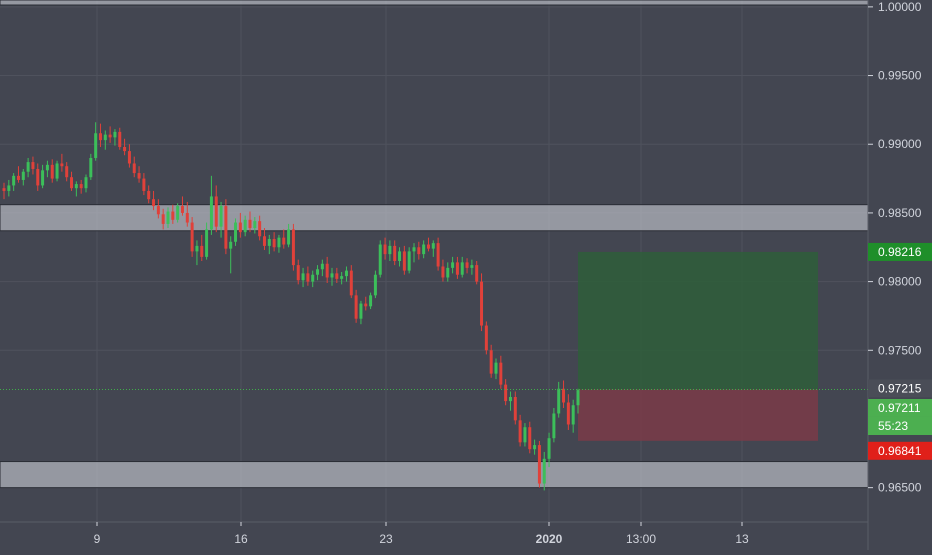 The width and height of the screenshot is (932, 555). I want to click on resistance-zone, so click(434, 218).